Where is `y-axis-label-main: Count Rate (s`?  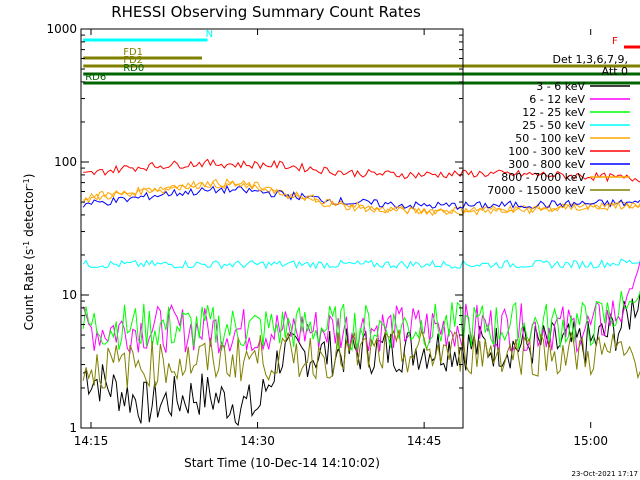
y-axis-label-main: Count Rate (s is located at coordinates (29, 290).